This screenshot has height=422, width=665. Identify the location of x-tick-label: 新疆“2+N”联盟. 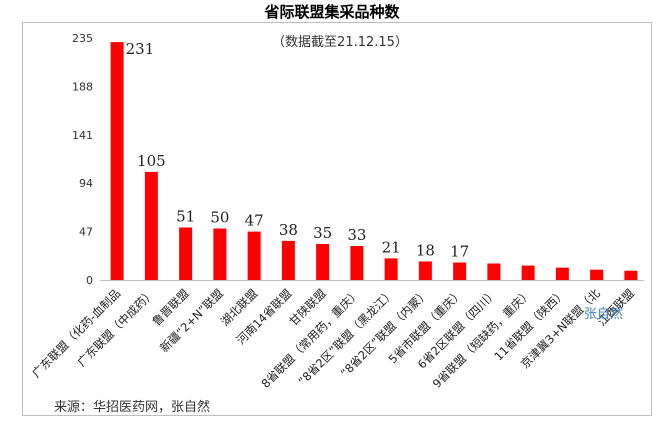
(191, 320).